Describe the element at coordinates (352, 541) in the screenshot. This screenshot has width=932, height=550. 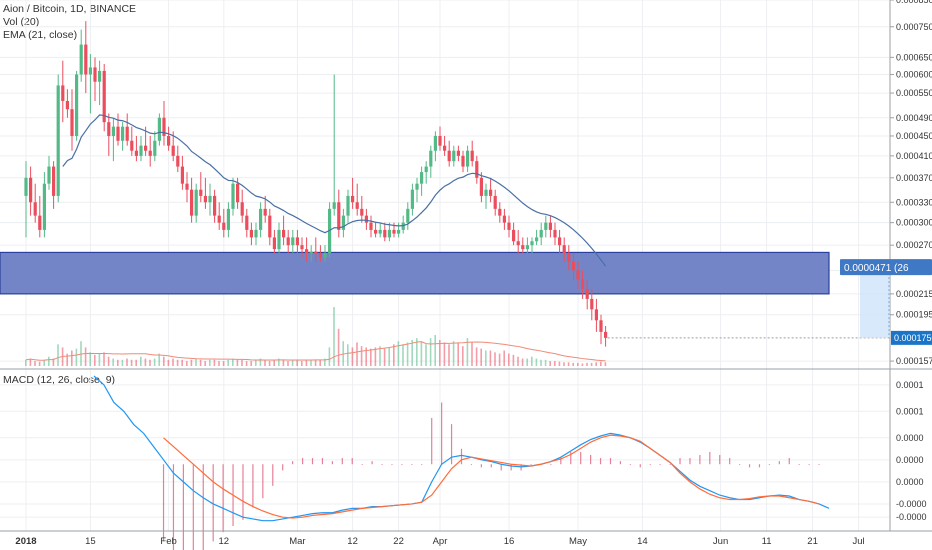
I see `time-tick-label: 12` at that location.